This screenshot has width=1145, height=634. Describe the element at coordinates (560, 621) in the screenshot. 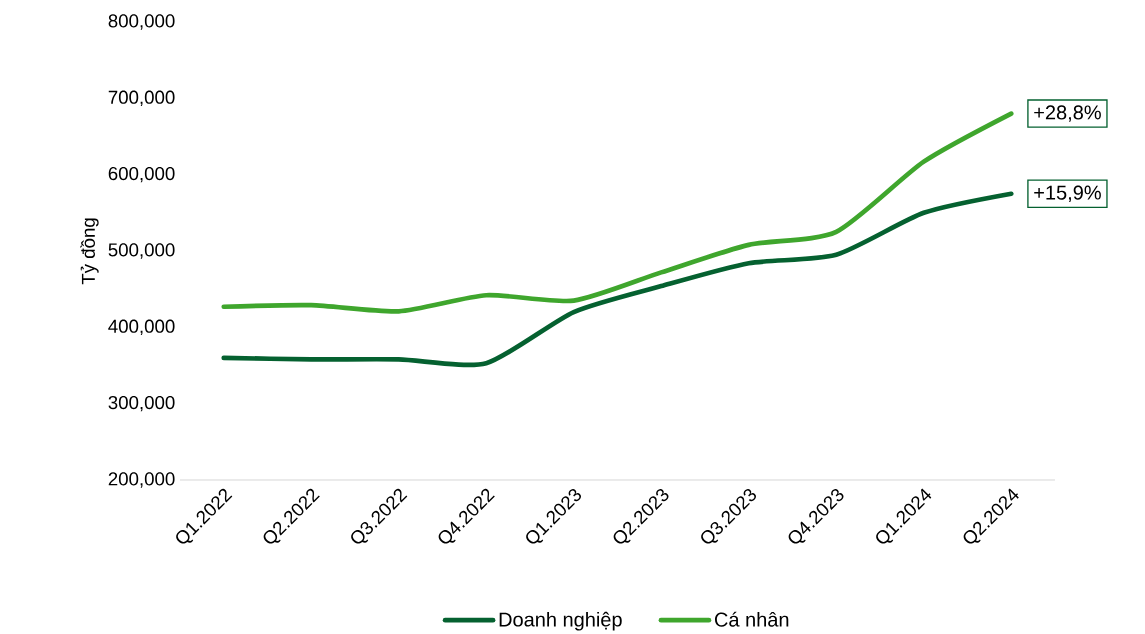

I see `legend-label: Doanh nghiệp` at that location.